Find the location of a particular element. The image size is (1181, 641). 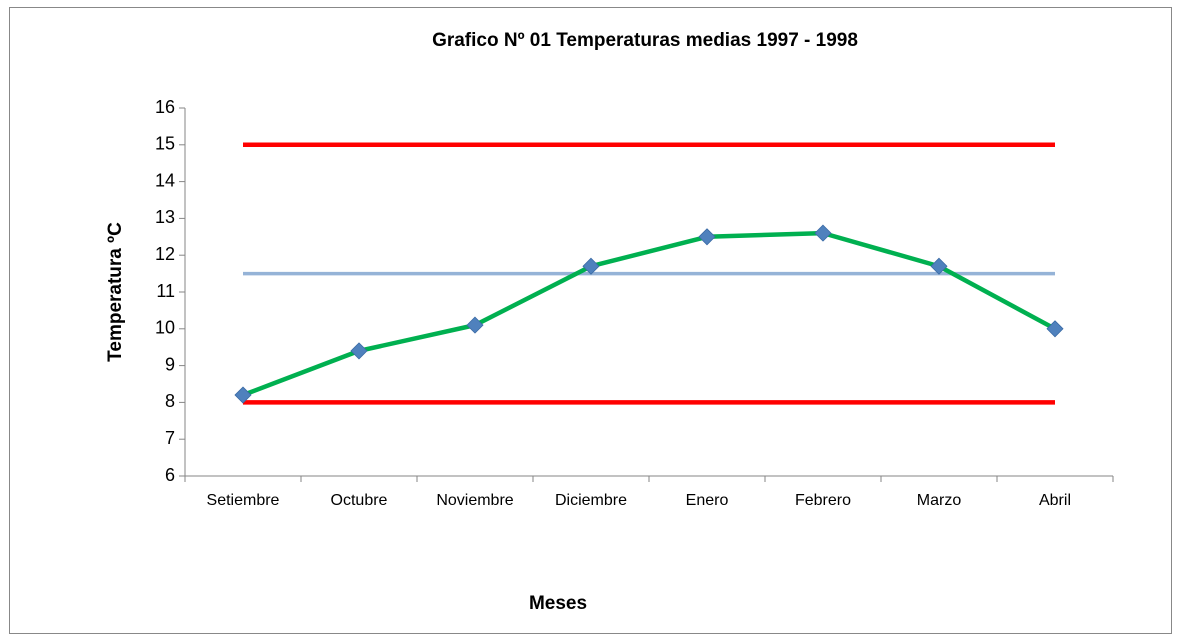

x-axis-label: Meses is located at coordinates (558, 603).